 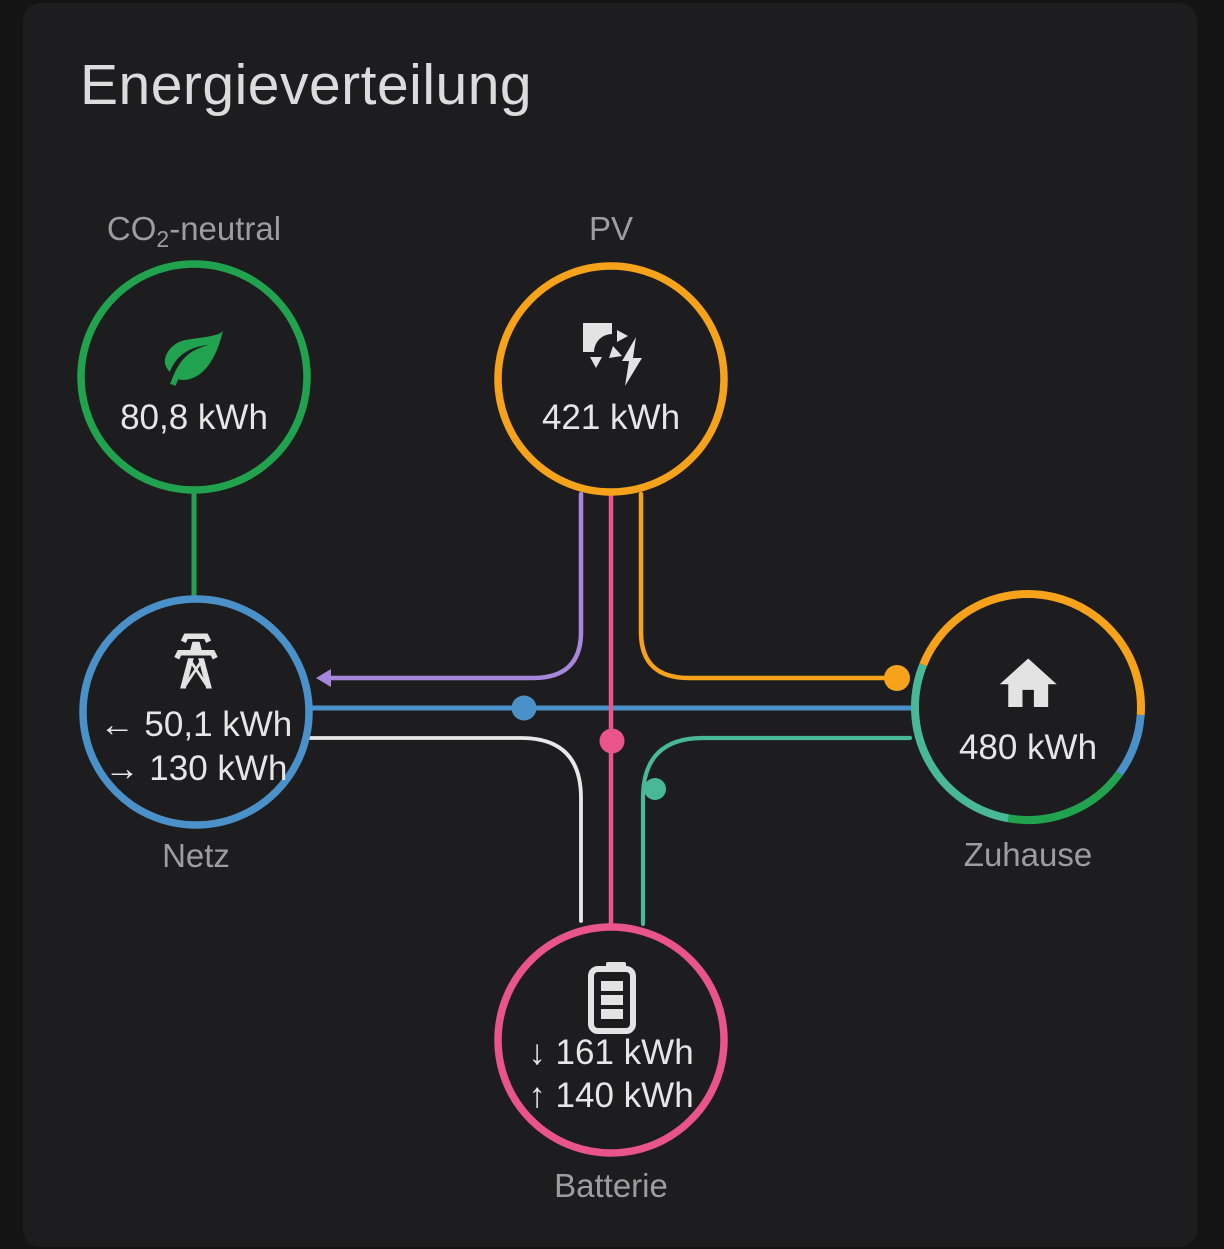 I want to click on home-node-circle, so click(x=1027, y=707).